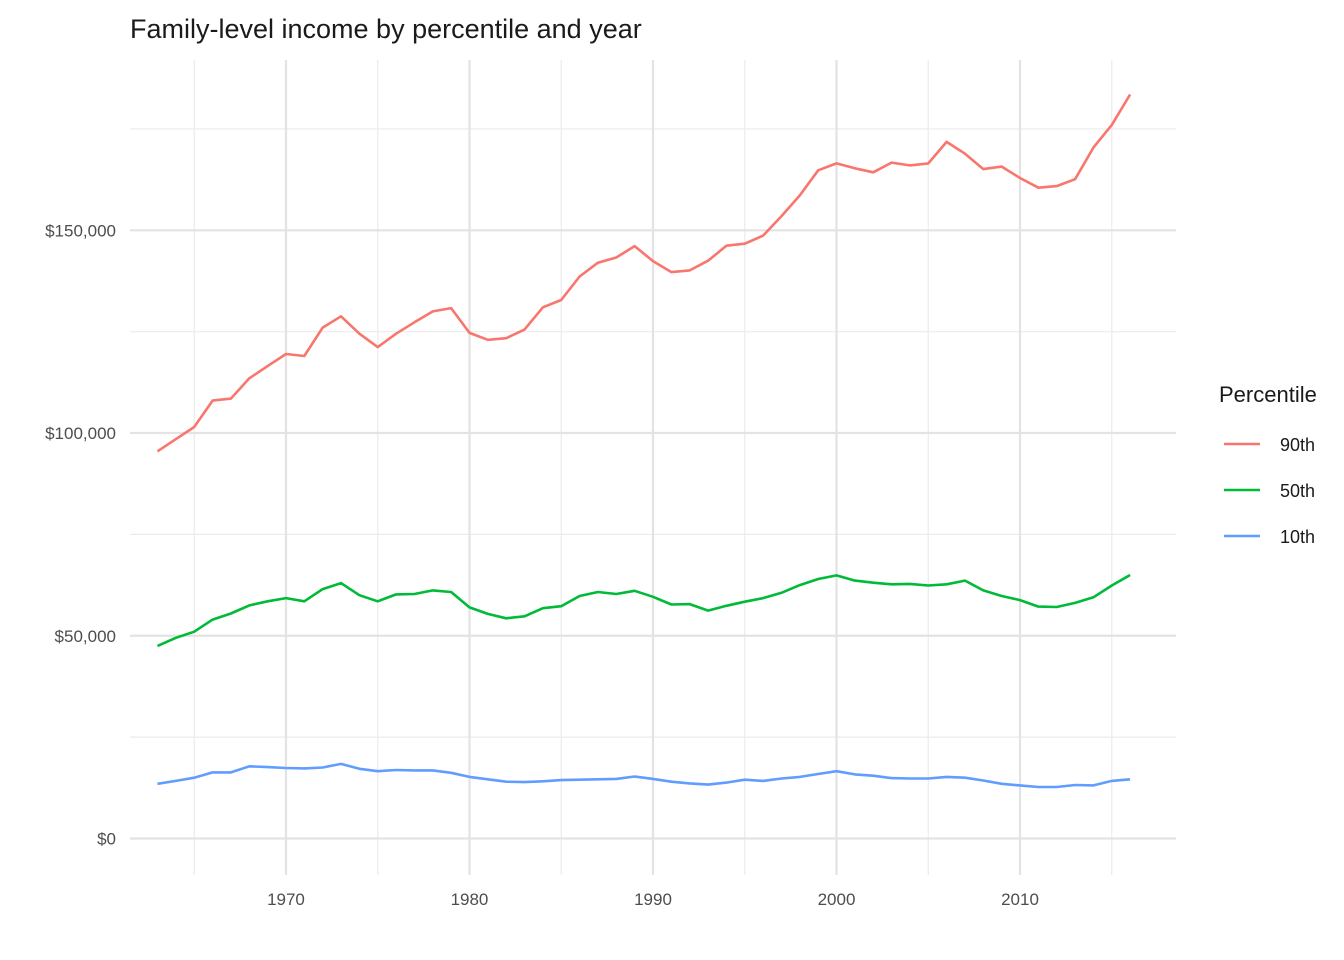  Describe the element at coordinates (643, 610) in the screenshot. I see `series-line-50th` at that location.